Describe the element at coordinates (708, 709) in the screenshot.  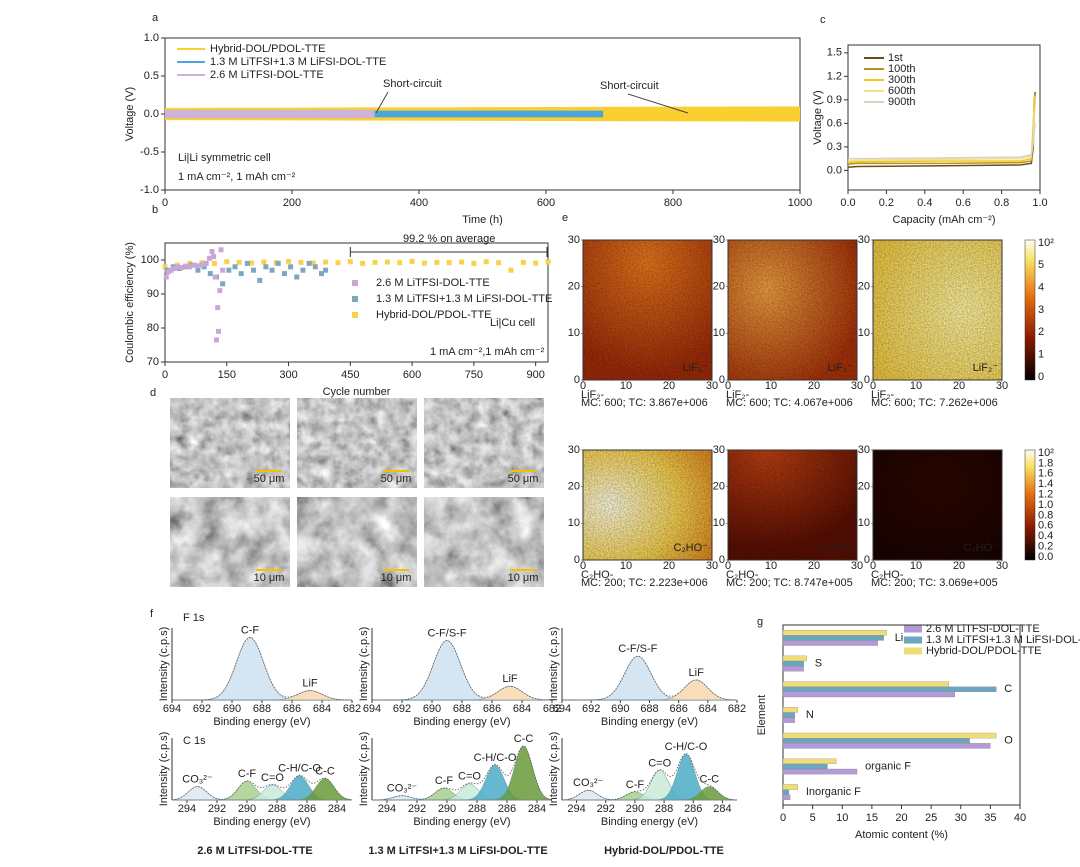
I see `x-tick-label: 684` at that location.